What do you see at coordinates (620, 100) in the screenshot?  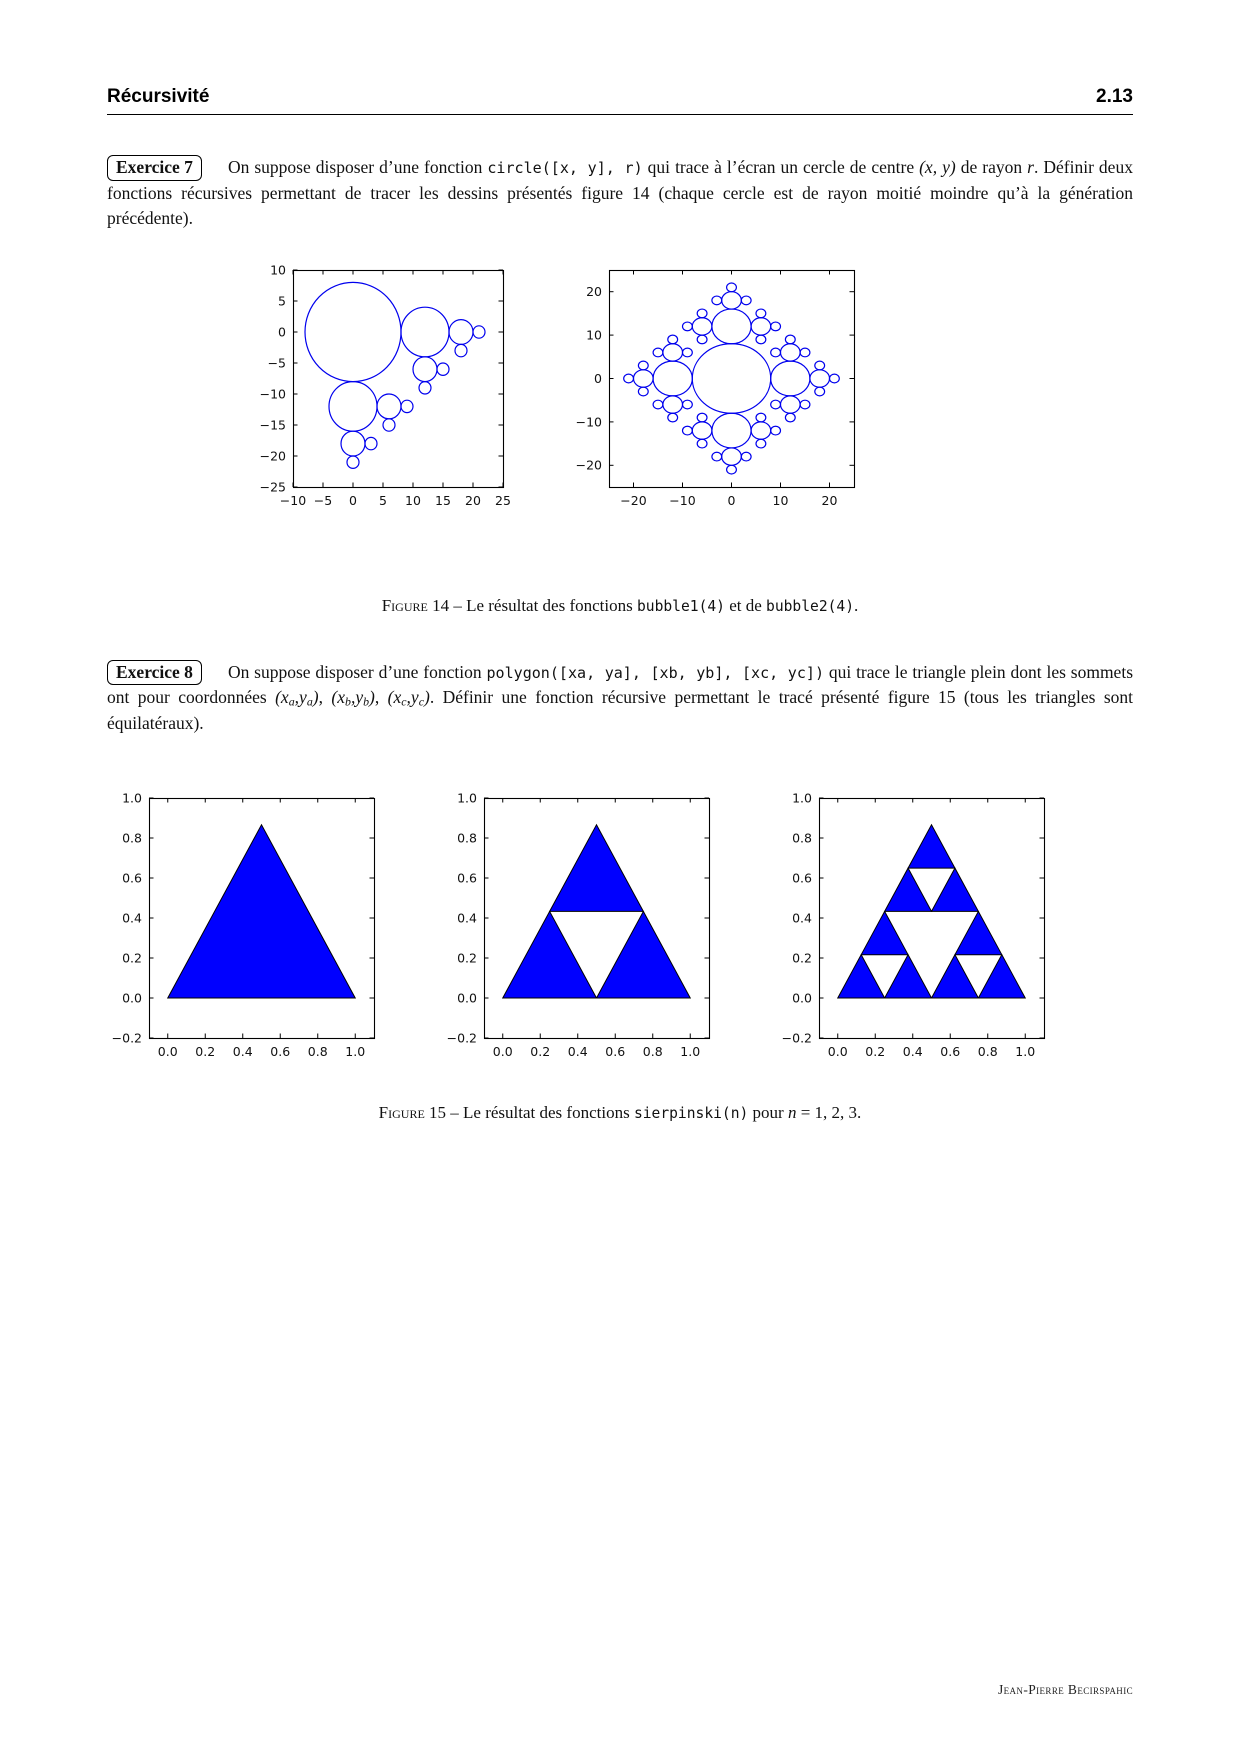 I see `page-header: Récursivité 2.13` at bounding box center [620, 100].